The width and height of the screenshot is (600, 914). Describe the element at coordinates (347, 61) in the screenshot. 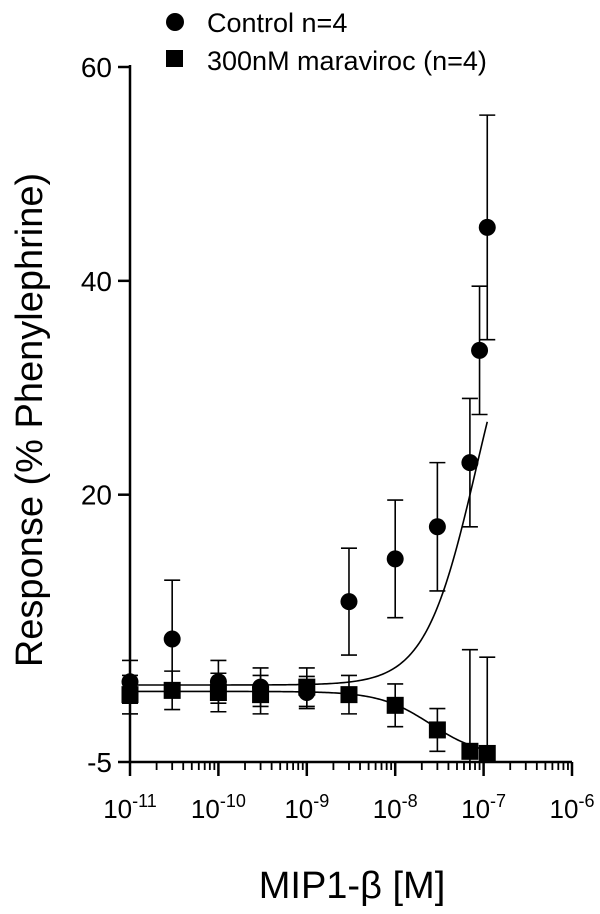

I see `legend-label-maraviroc: 300nM maraviroc (n=4)` at that location.